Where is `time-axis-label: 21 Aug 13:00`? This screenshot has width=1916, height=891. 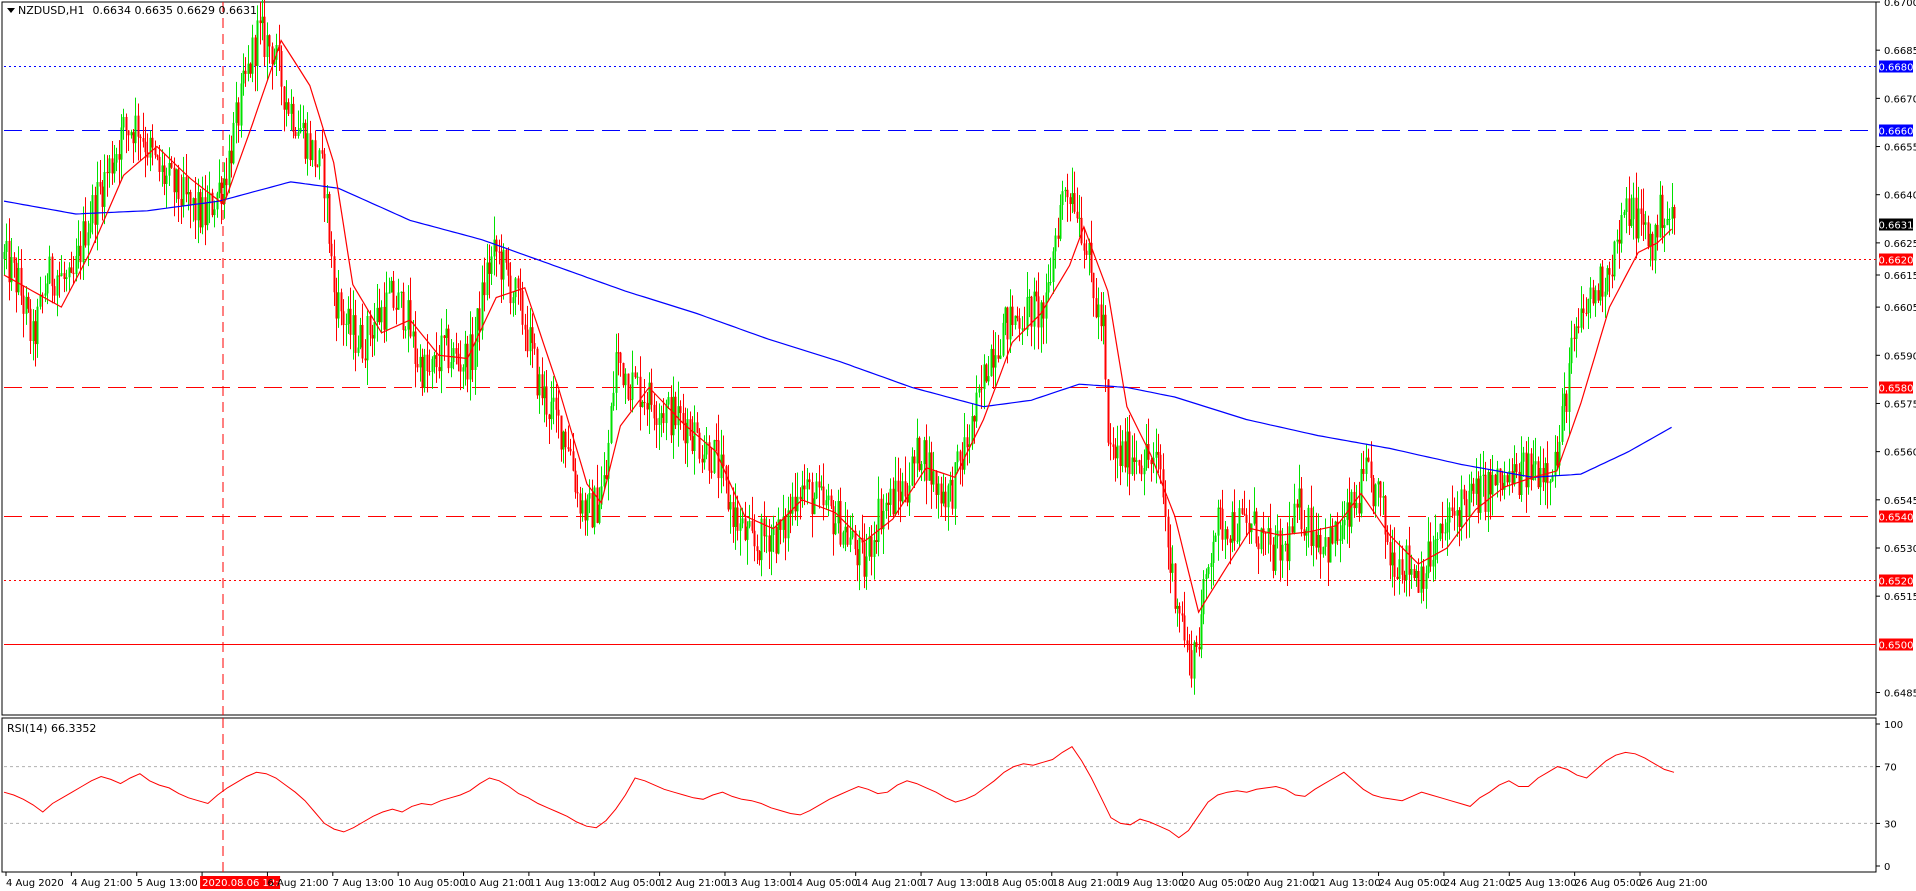
time-axis-label: 21 Aug 13:00 is located at coordinates (1346, 883).